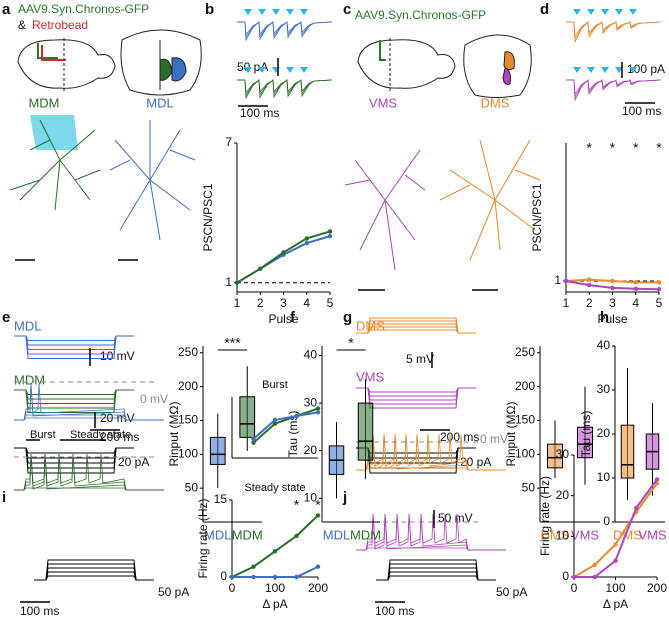 This screenshot has width=669, height=632. What do you see at coordinates (495, 102) in the screenshot?
I see `cell-type: DMS` at bounding box center [495, 102].